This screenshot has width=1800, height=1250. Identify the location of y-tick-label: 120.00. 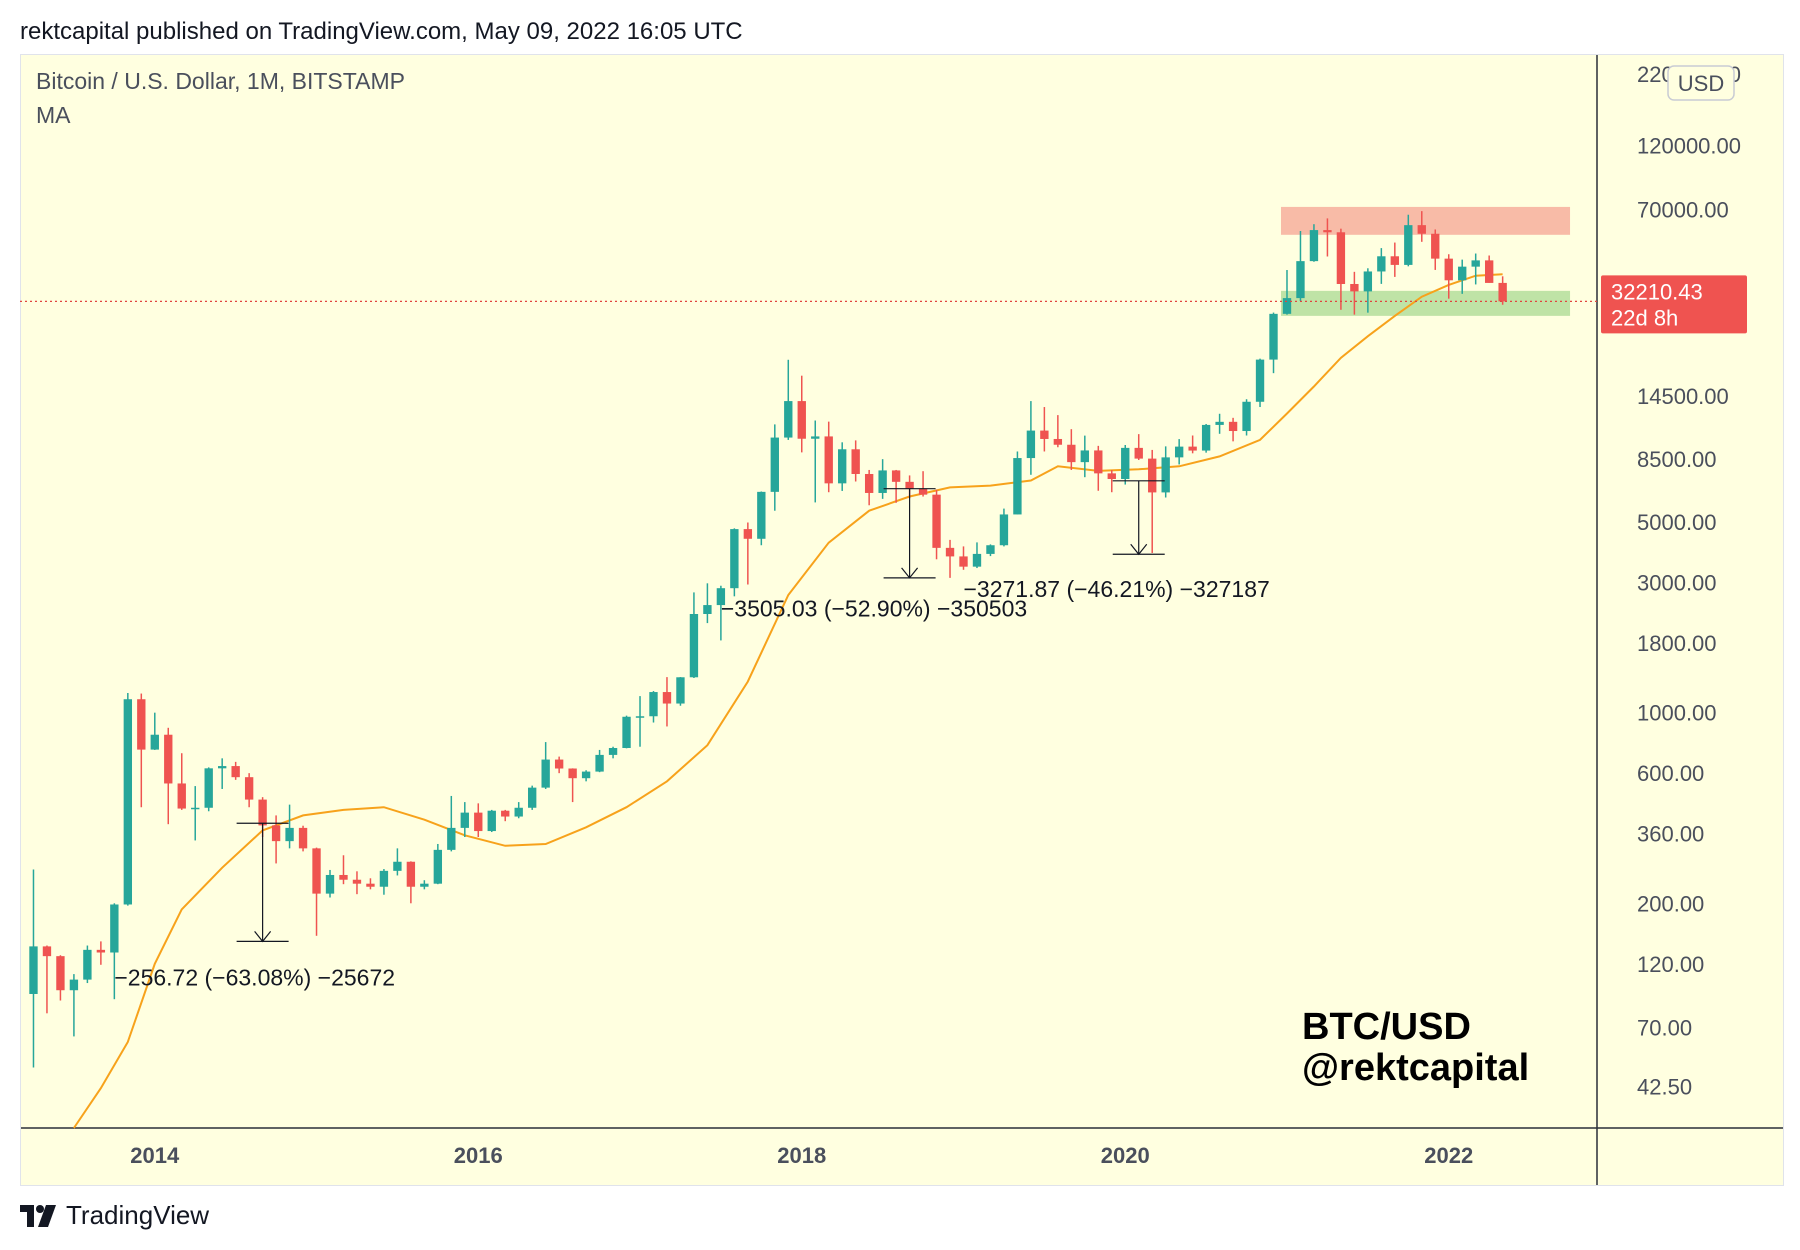
(1670, 964).